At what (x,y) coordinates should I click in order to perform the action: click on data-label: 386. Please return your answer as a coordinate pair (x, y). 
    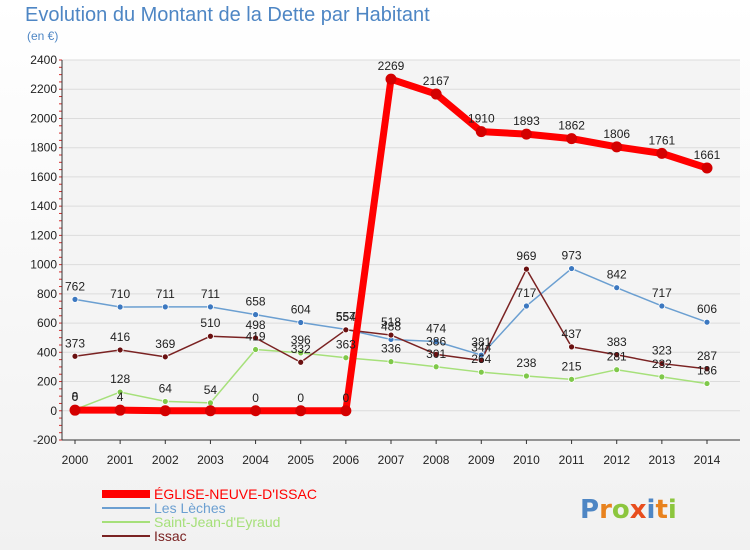
    Looking at the image, I should click on (436, 341).